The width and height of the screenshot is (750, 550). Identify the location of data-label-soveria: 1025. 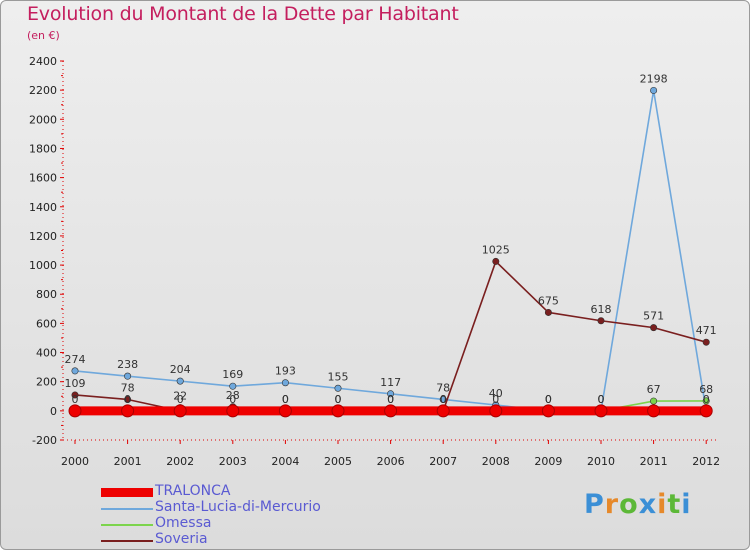
(496, 249).